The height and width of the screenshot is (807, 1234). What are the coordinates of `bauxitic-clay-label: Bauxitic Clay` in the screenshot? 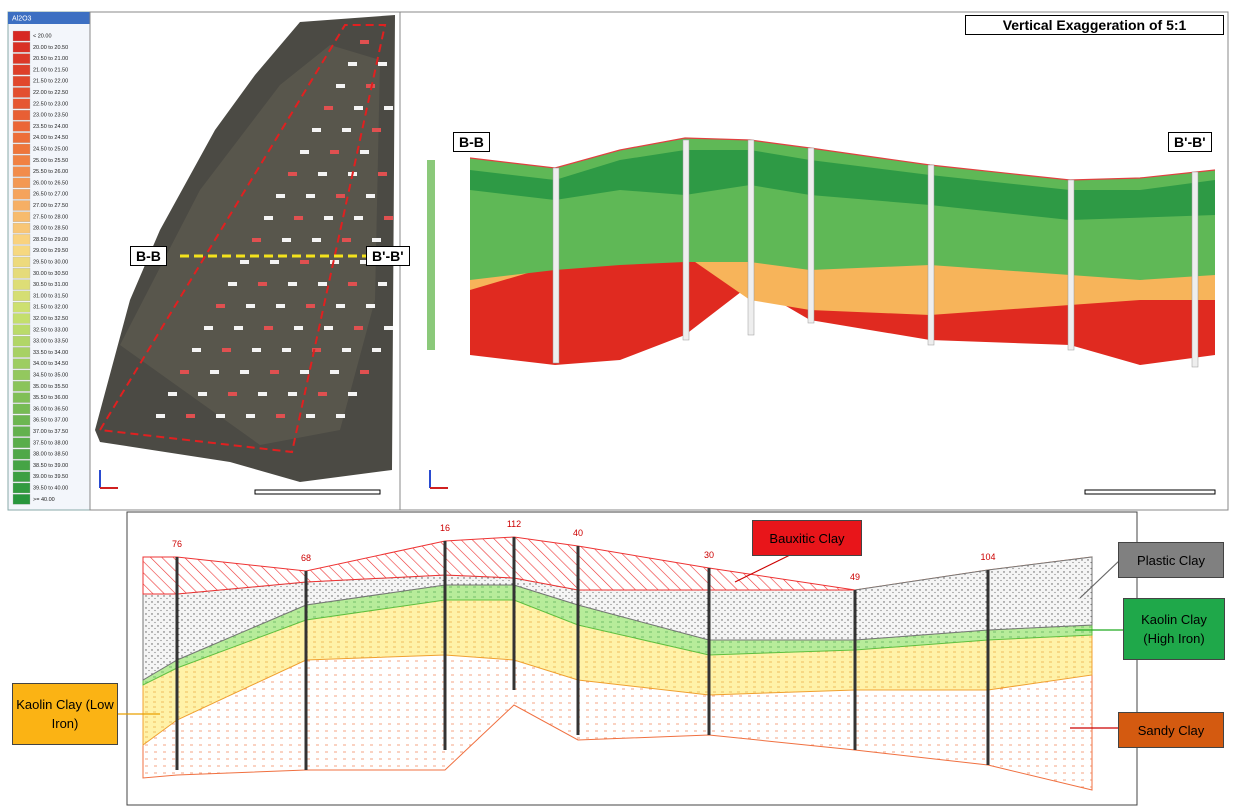 It's located at (807, 538).